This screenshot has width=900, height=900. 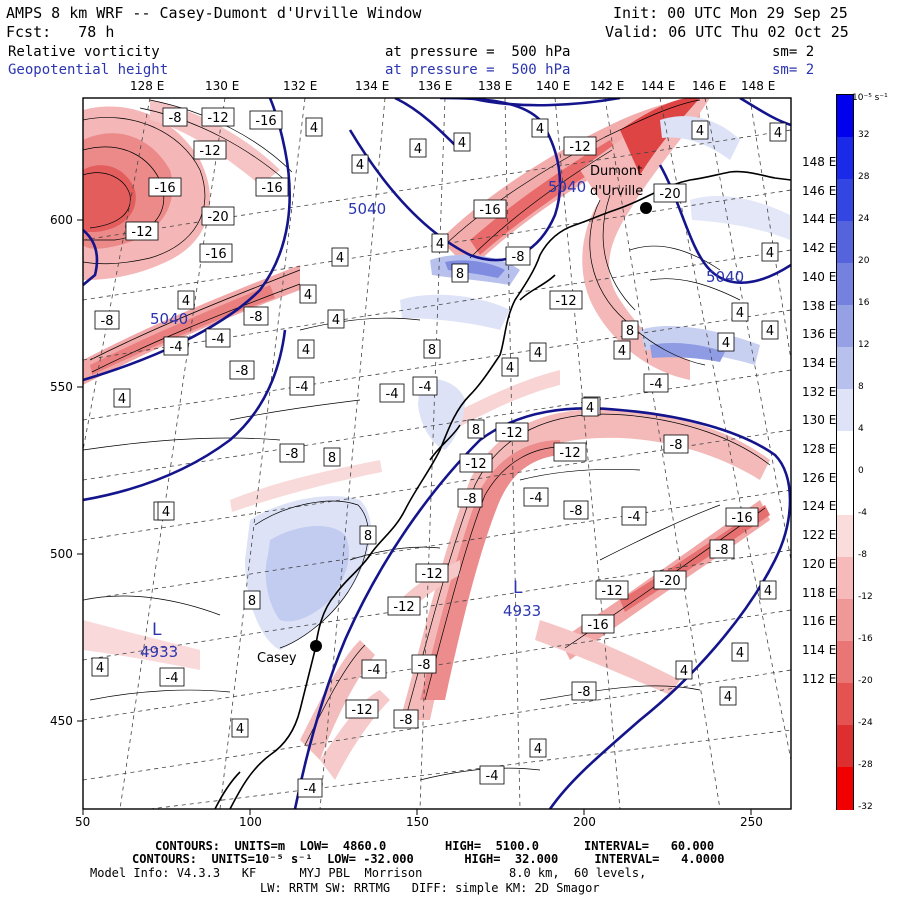 I want to click on y-tick-600: 600, so click(x=61, y=220).